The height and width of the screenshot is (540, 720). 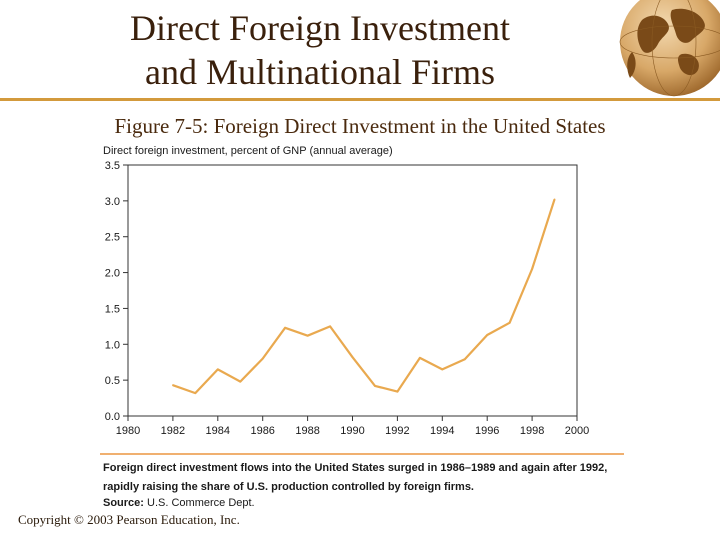 What do you see at coordinates (320, 72) in the screenshot?
I see `slide-title-line-2: and Multinational Firms` at bounding box center [320, 72].